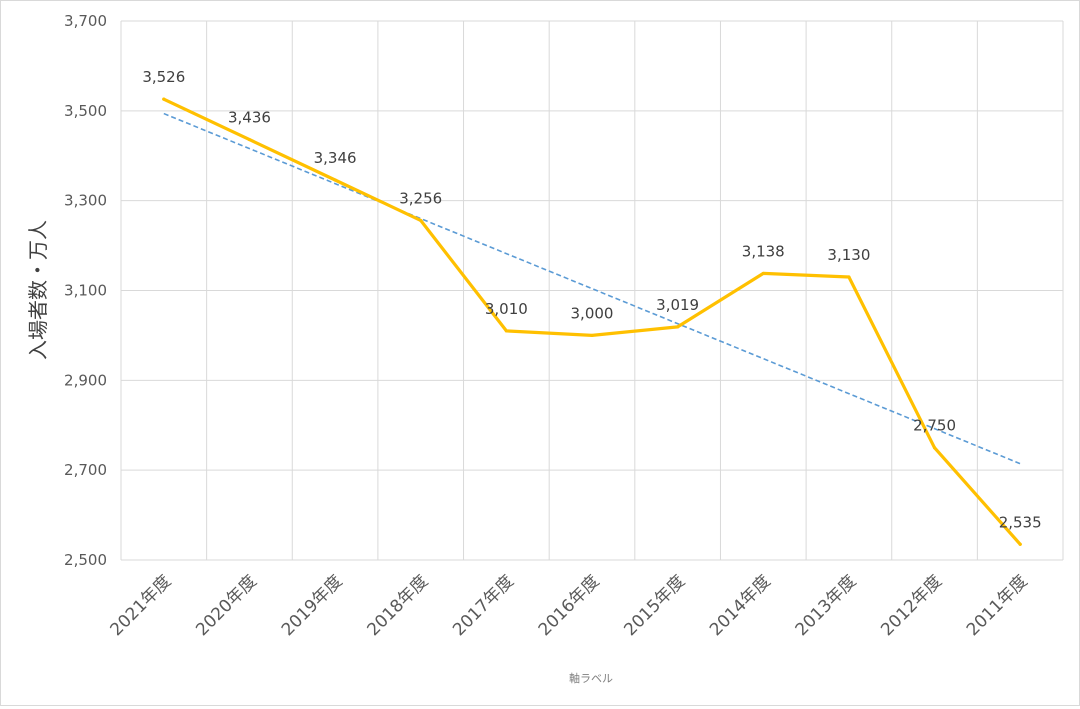  What do you see at coordinates (1020, 522) in the screenshot?
I see `data-label: 2,535` at bounding box center [1020, 522].